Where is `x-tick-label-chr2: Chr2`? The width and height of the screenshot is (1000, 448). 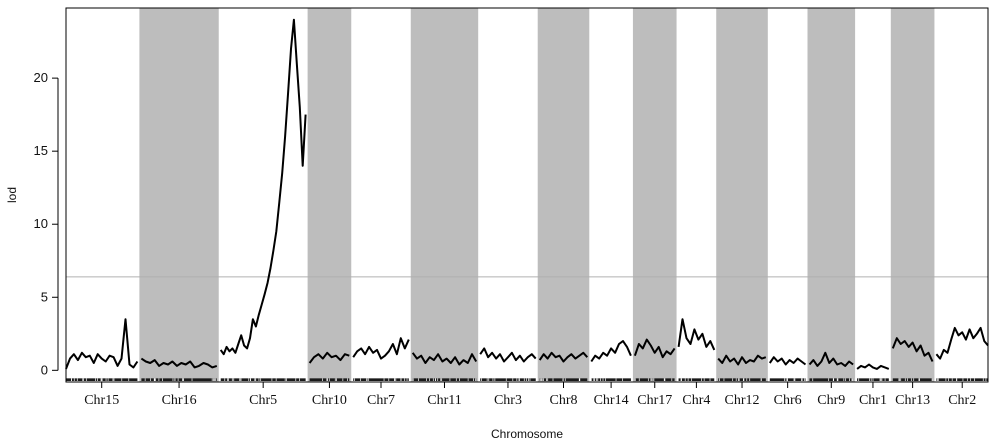 x-tick-label-chr2: Chr2 is located at coordinates (962, 400).